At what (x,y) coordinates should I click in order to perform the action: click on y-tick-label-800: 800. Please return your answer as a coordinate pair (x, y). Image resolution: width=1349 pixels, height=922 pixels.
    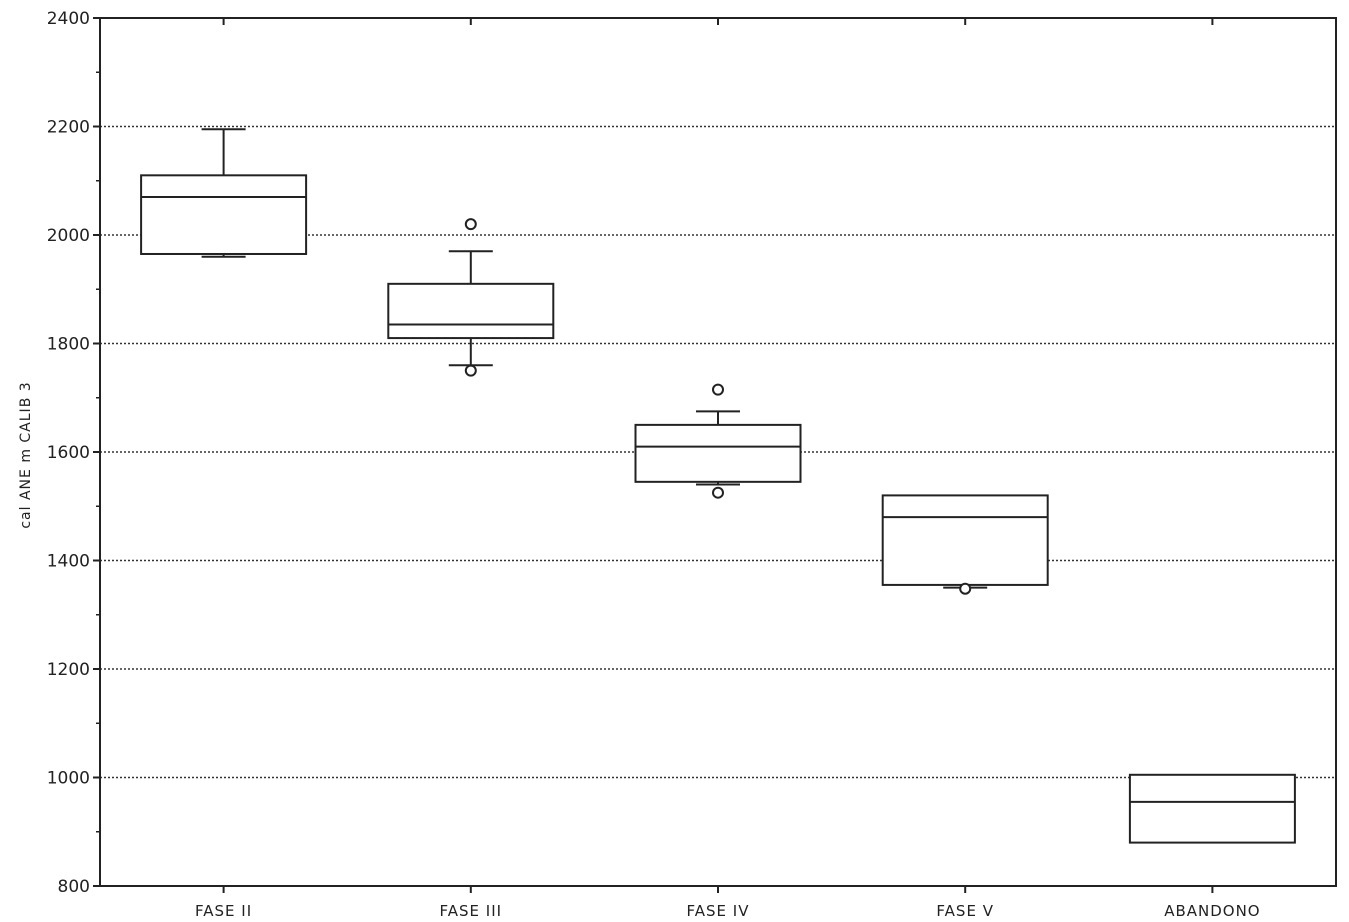
    Looking at the image, I should click on (74, 887).